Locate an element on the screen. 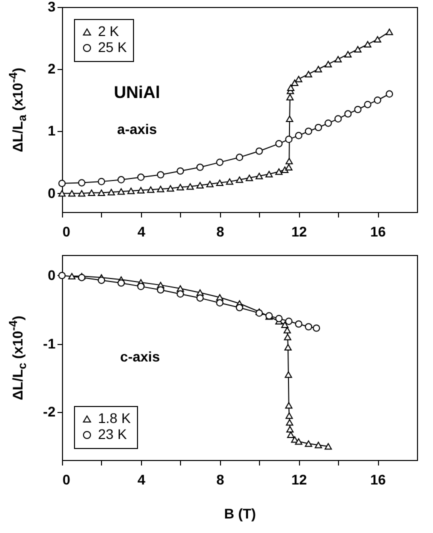 Image resolution: width=433 pixels, height=533 pixels. y-tick-label: 1 is located at coordinates (52, 130).